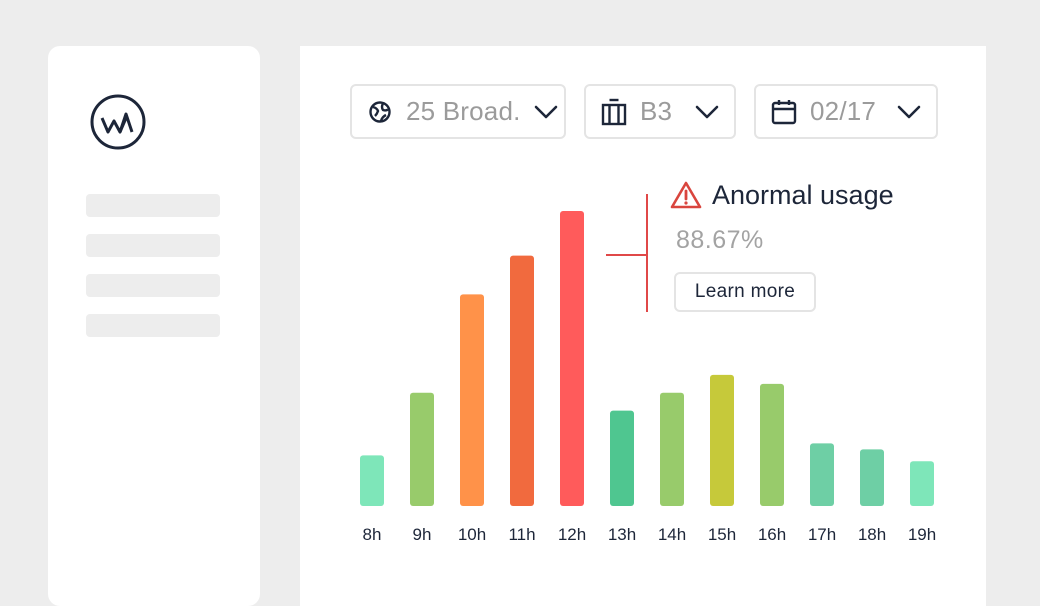  Describe the element at coordinates (380, 112) in the screenshot. I see `globe-icon` at that location.